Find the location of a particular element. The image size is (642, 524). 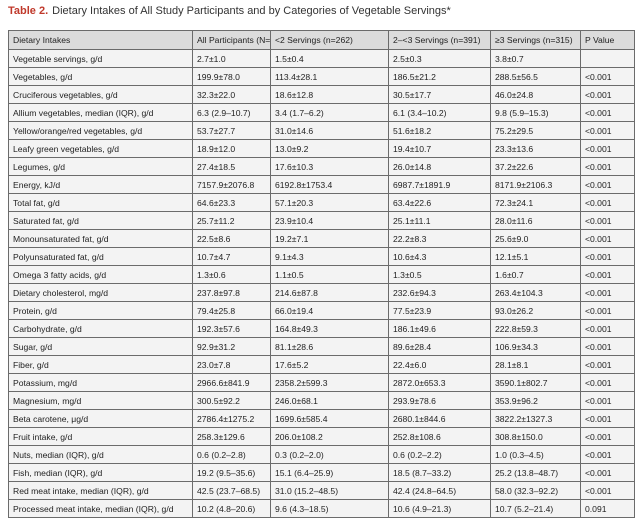

row-label: Processed meat intake, median (IQR), g/d is located at coordinates (100, 508).